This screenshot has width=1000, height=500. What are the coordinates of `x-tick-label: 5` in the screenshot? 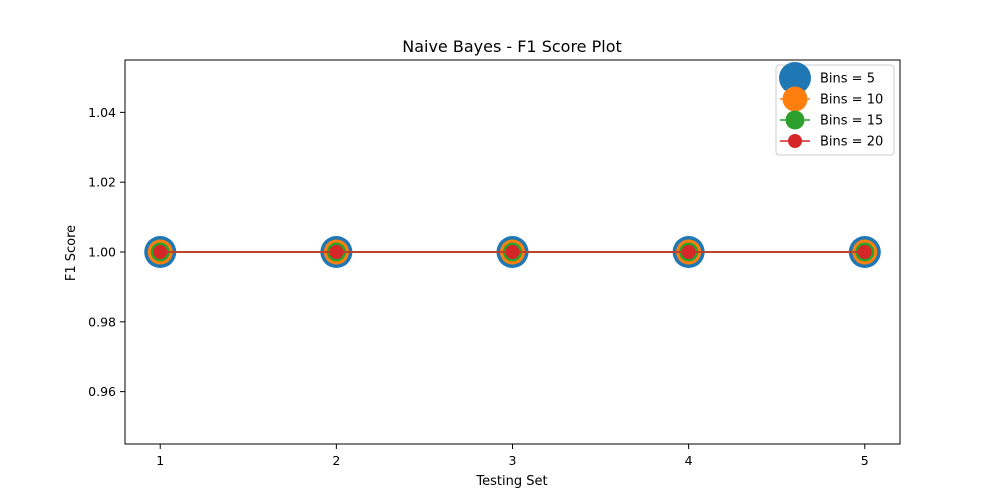 It's located at (865, 460).